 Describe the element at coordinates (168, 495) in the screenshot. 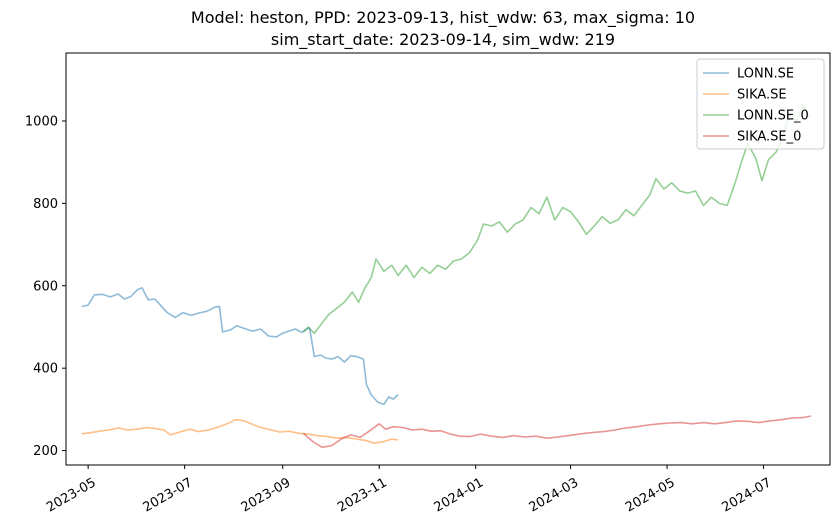

I see `x-tick-label: 2023-07` at that location.